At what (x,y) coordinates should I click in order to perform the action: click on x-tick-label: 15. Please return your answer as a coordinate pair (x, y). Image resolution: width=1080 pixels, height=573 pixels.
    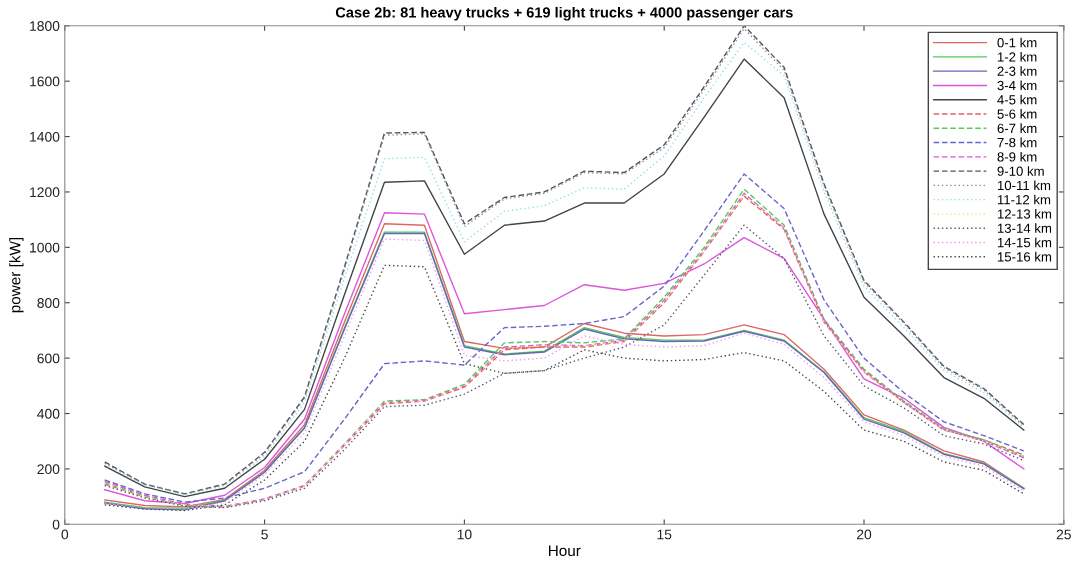
    Looking at the image, I should click on (664, 534).